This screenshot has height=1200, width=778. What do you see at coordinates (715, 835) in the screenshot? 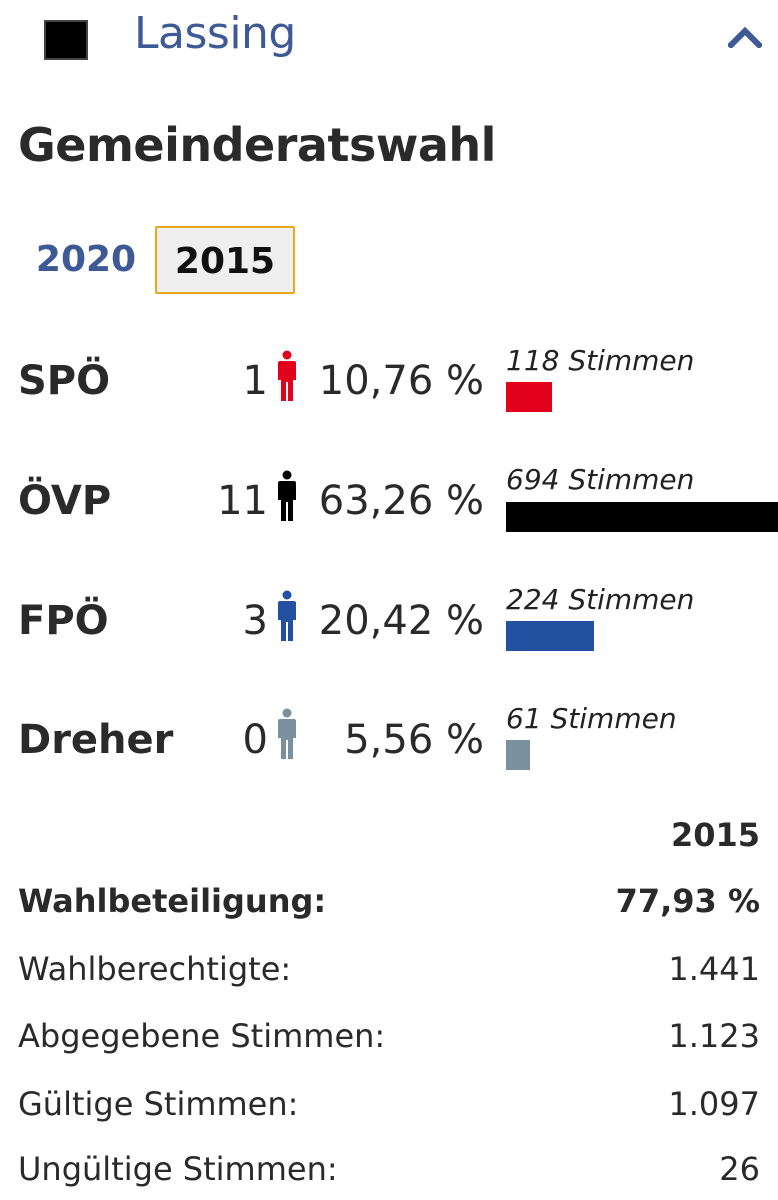
I see `stats-year-header: 2015` at bounding box center [715, 835].